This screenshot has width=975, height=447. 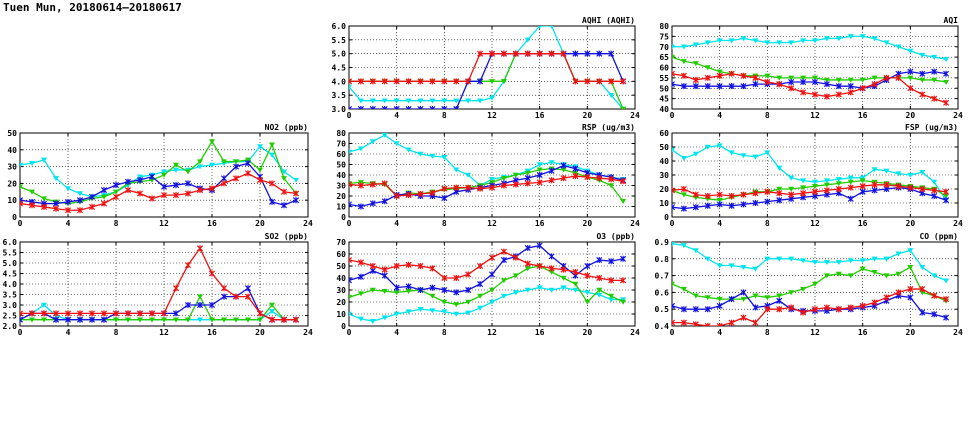 I want to click on y-tick-label: 30, so click(x=12, y=167).